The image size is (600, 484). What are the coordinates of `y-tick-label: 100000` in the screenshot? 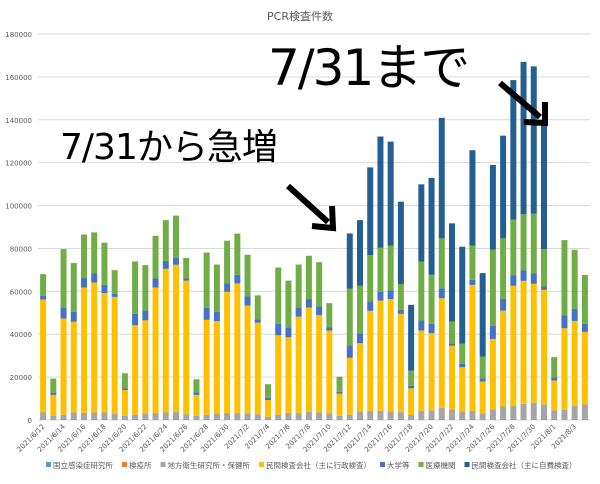 It's located at (18, 207).